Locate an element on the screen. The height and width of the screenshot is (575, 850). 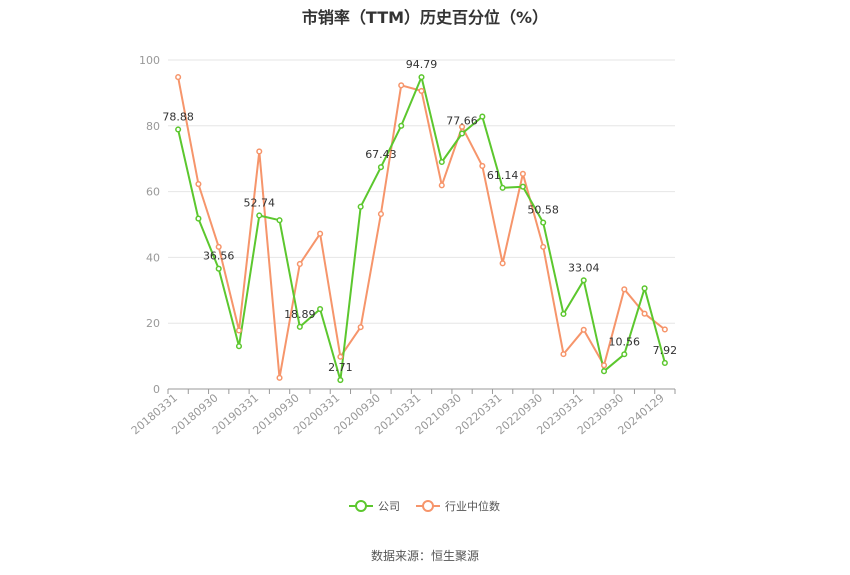
legend-label: 公司 is located at coordinates (389, 506).